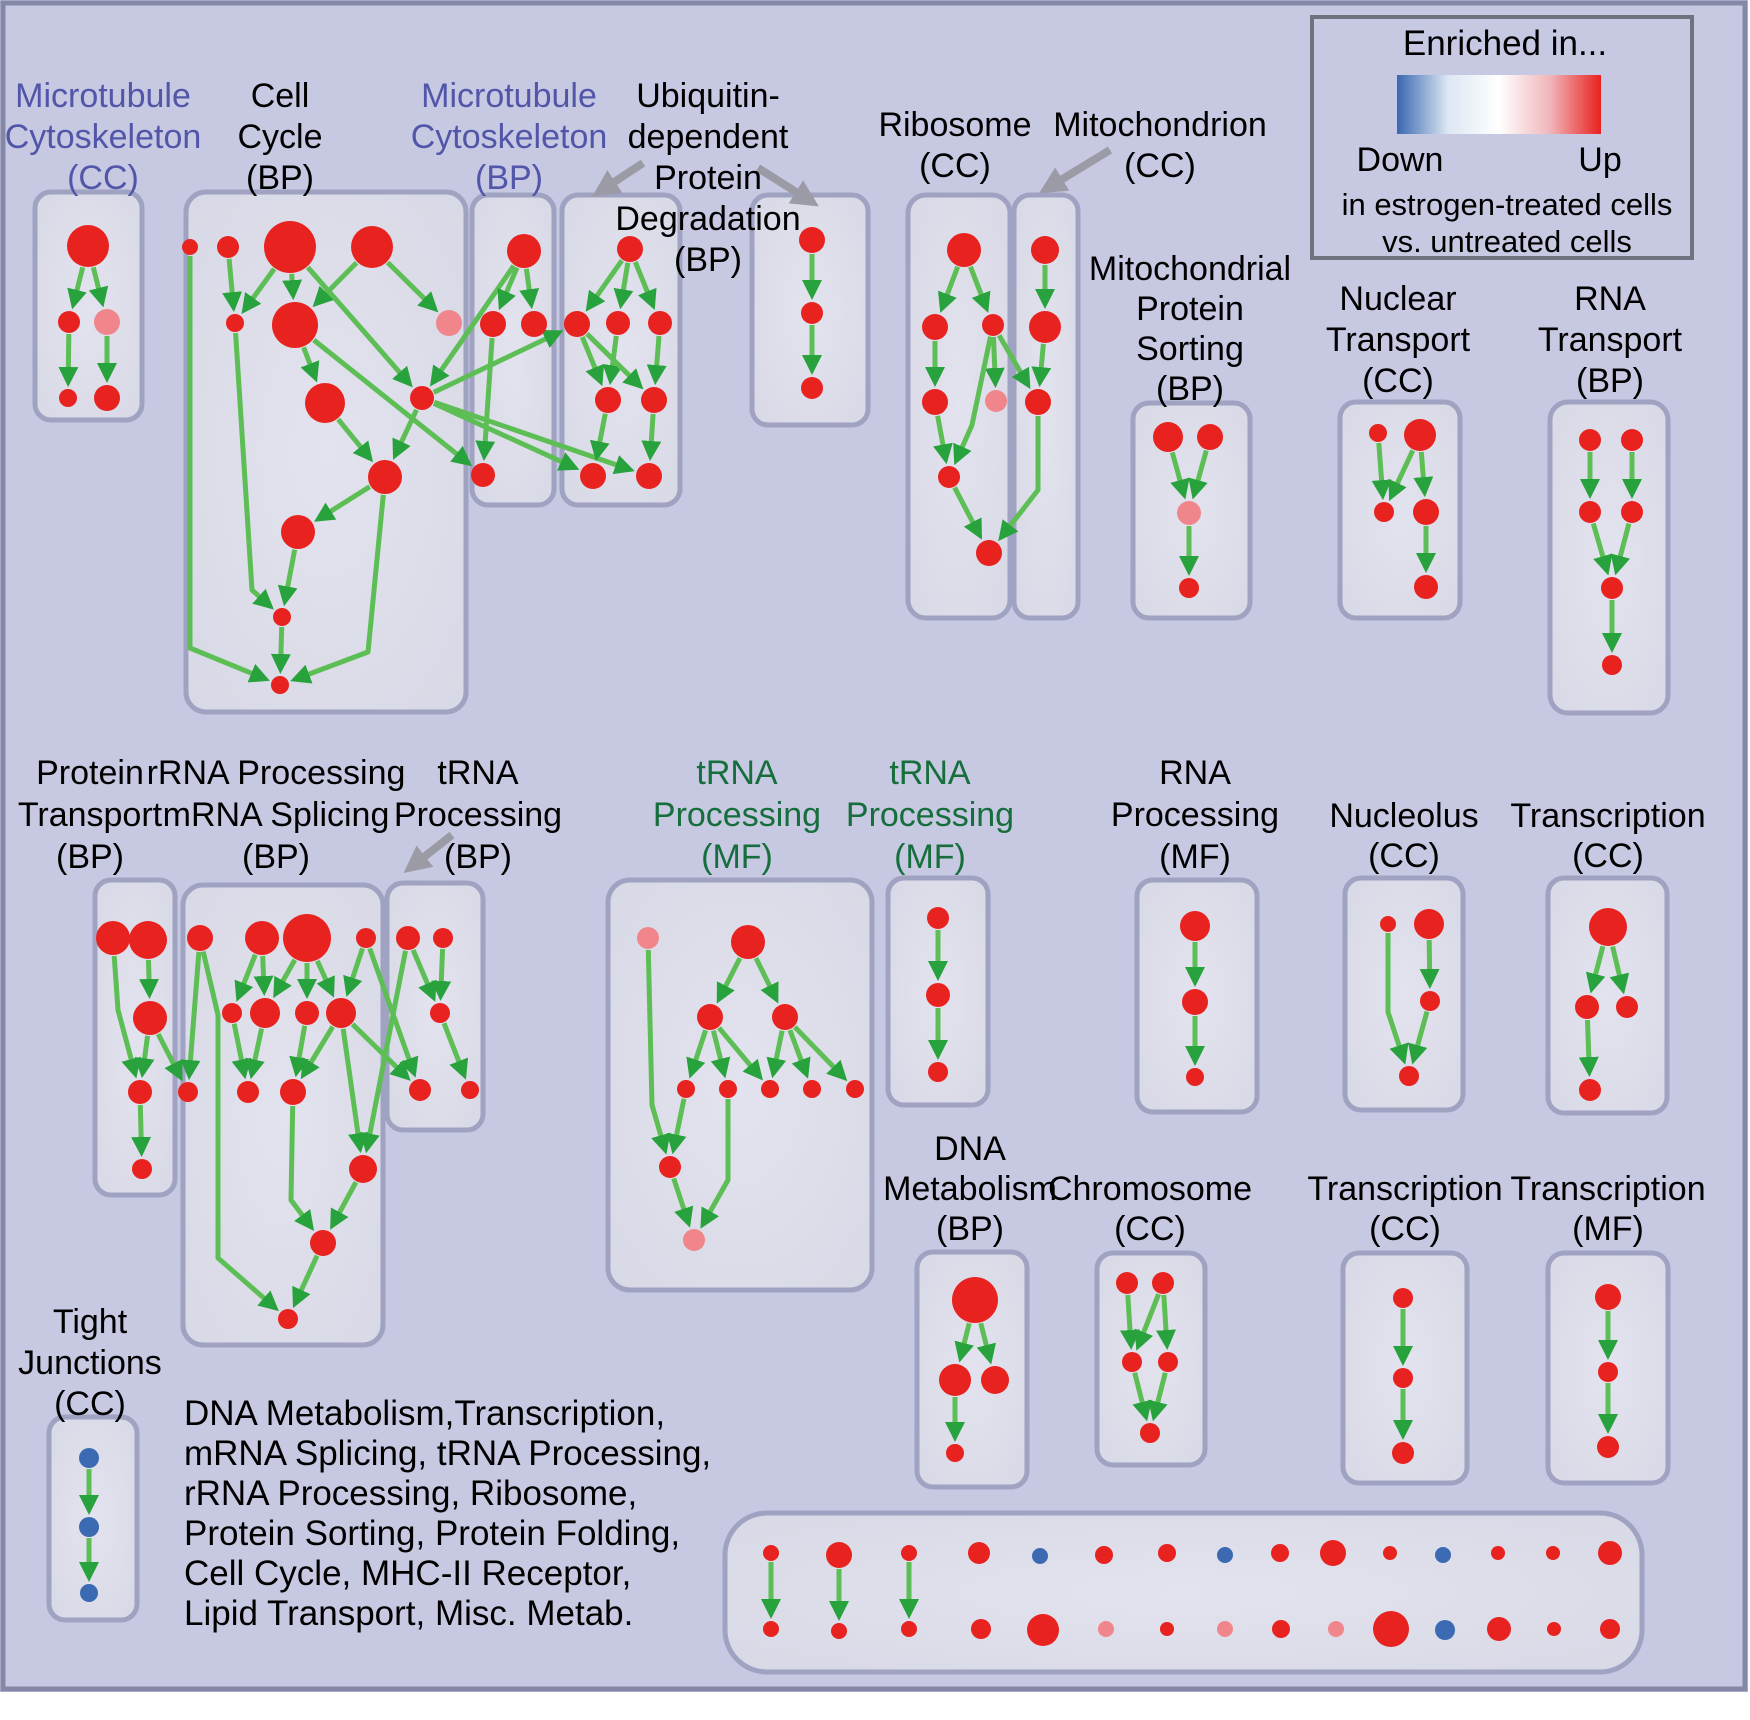 This screenshot has height=1720, width=1750. What do you see at coordinates (1405, 1368) in the screenshot?
I see `cluster-box-tcc3` at bounding box center [1405, 1368].